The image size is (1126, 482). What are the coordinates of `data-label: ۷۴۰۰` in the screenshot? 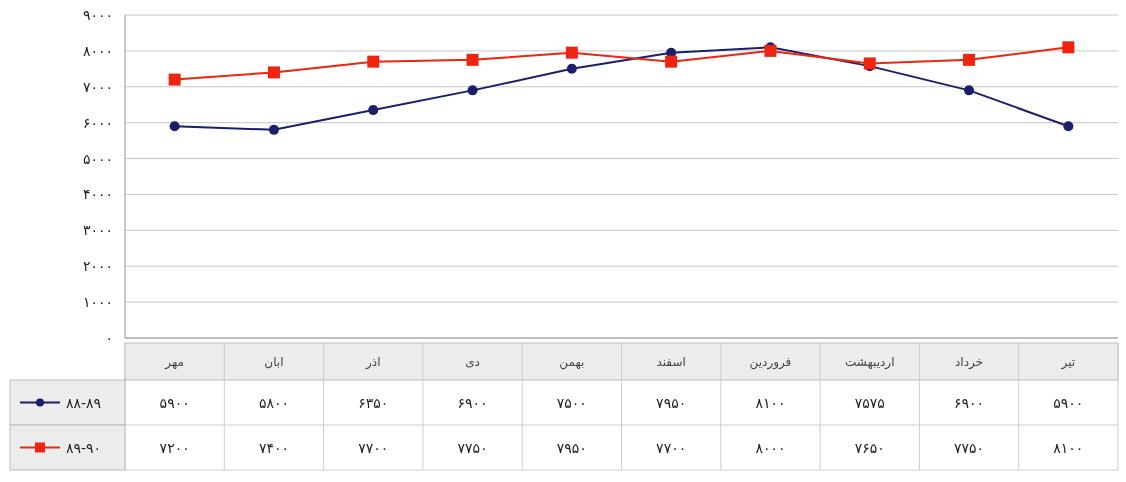 It's located at (273, 447).